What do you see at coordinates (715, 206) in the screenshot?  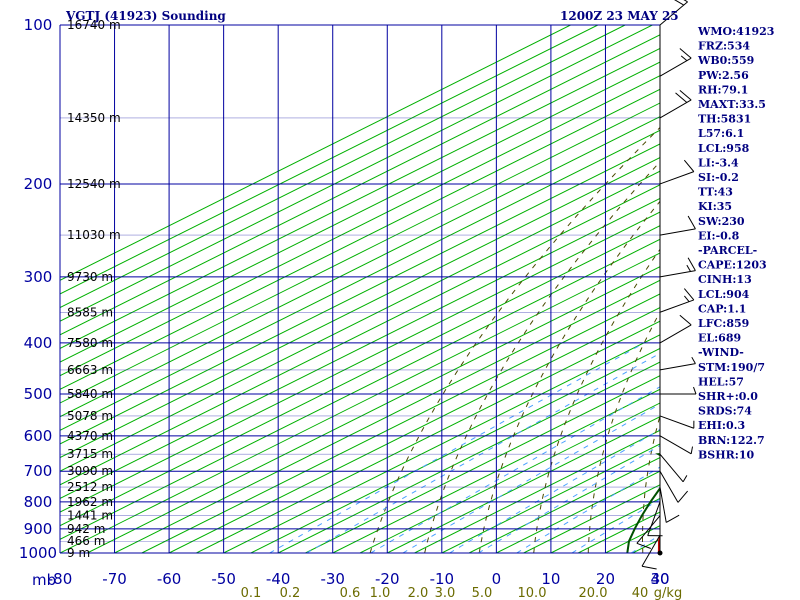 I see `index-entry: KI:35` at bounding box center [715, 206].